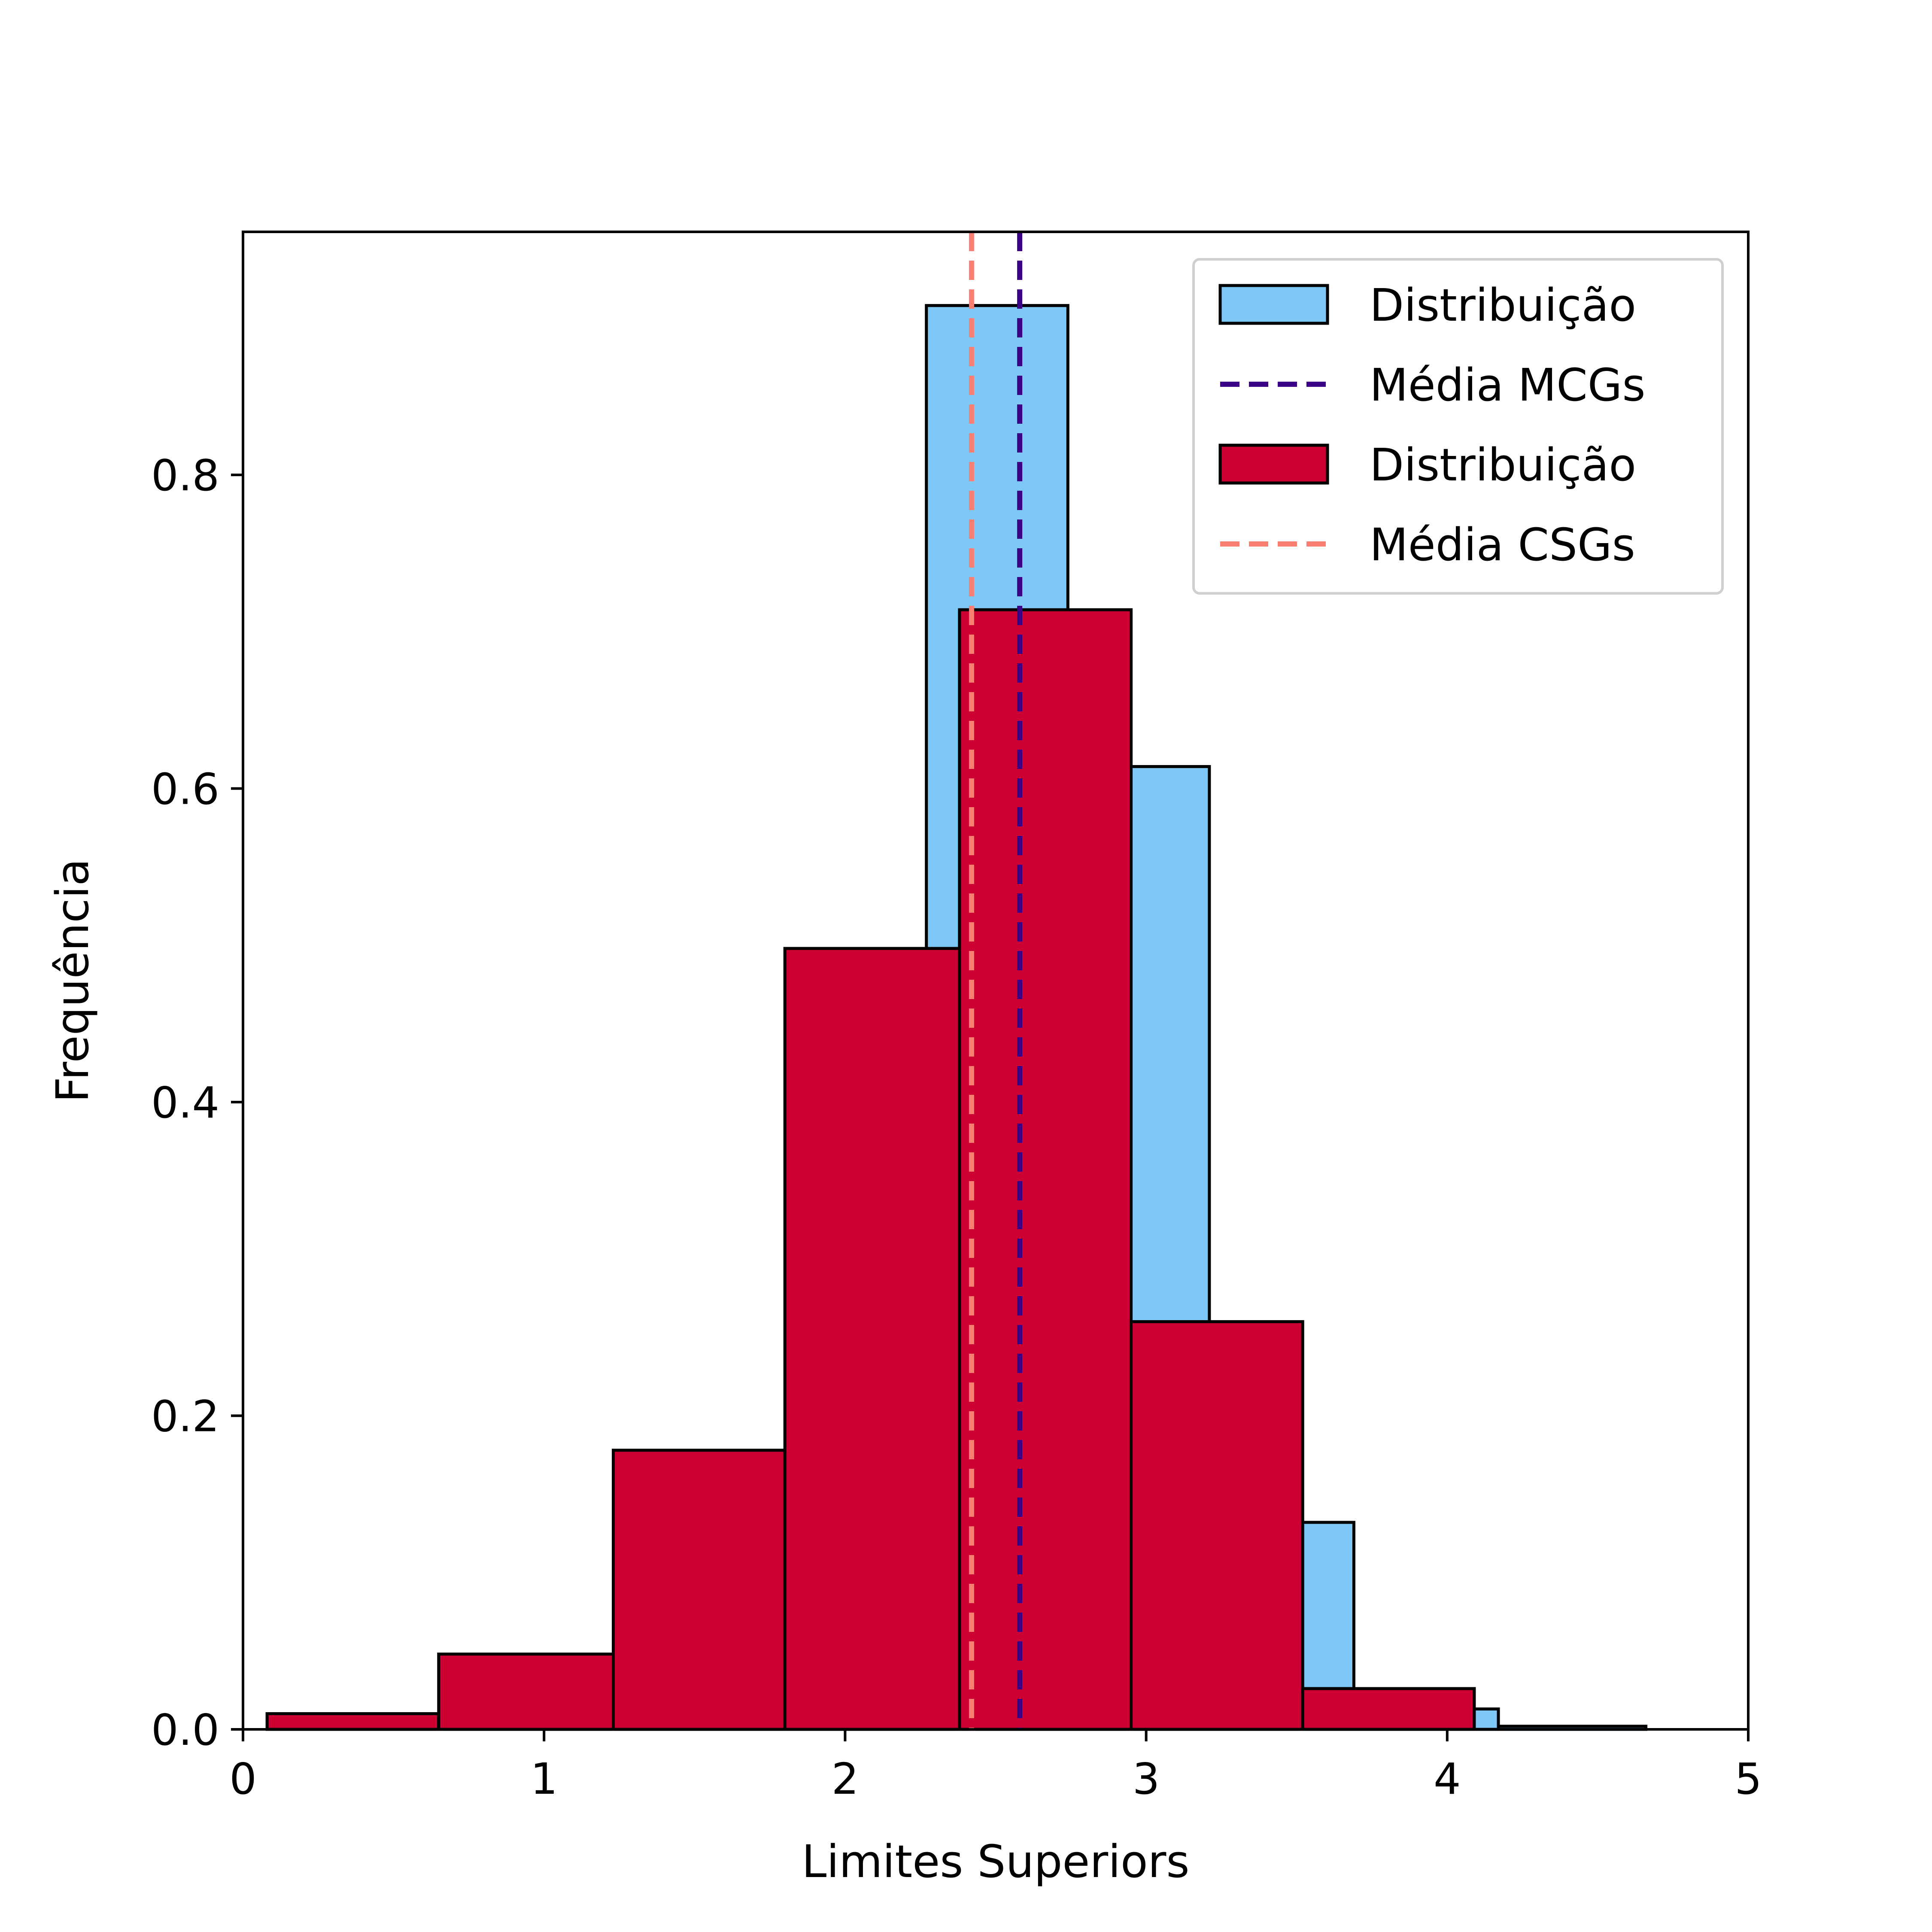 The width and height of the screenshot is (1932, 1932). I want to click on x-tick-label: 4, so click(1448, 1779).